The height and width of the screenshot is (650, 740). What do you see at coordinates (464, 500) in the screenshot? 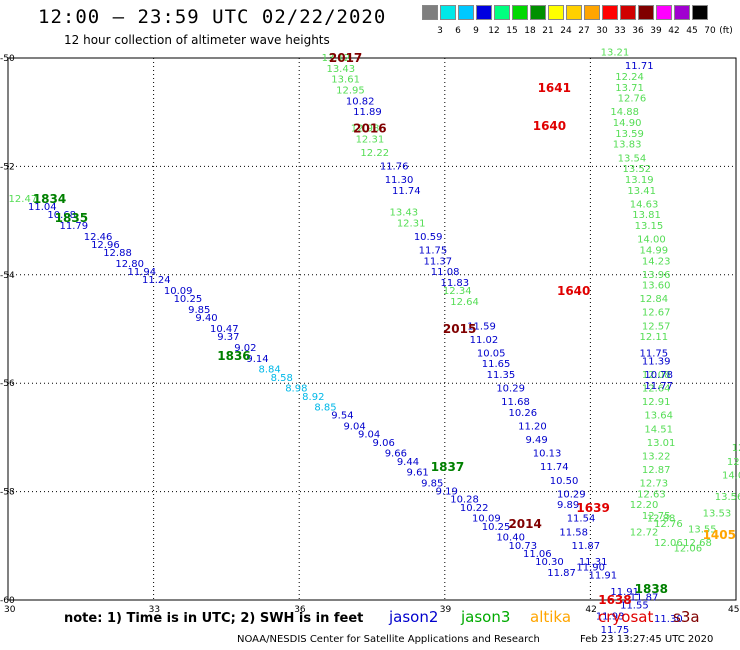
I see `wave-height-label: 10.28` at bounding box center [464, 500].